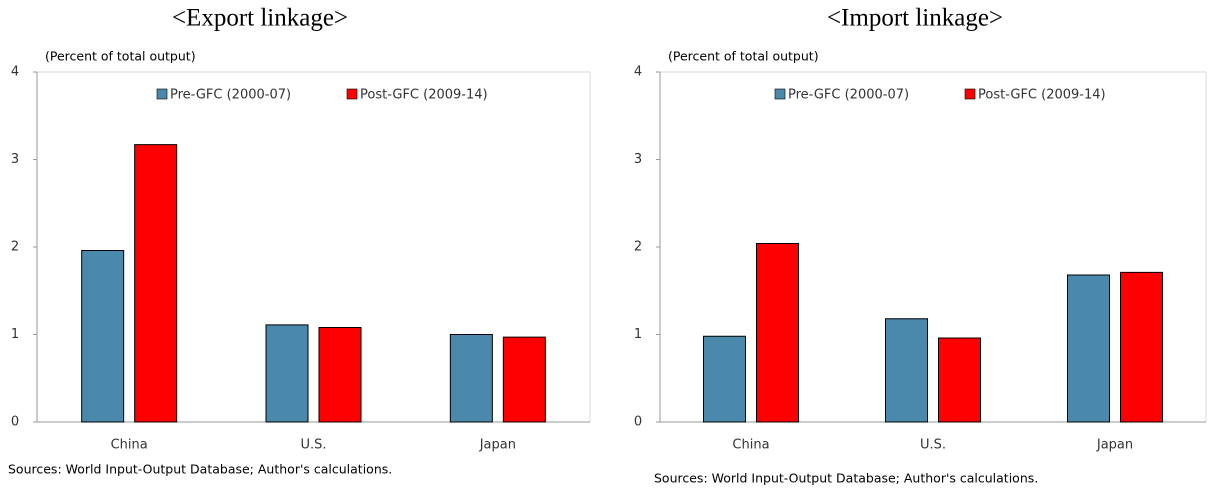 The width and height of the screenshot is (1209, 490). What do you see at coordinates (260, 18) in the screenshot?
I see `chart-title: <Export linkage>` at bounding box center [260, 18].